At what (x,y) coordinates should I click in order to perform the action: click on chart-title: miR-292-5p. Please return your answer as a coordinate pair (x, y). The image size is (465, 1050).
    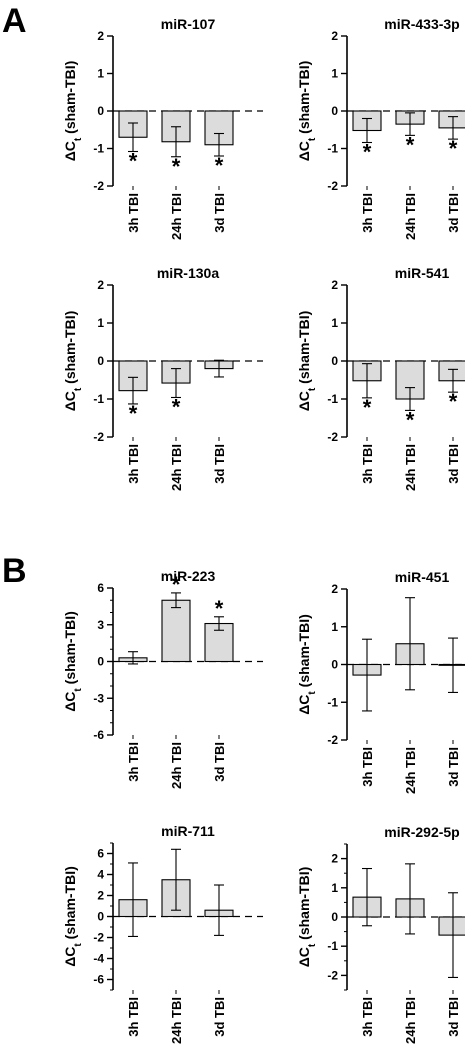
    Looking at the image, I should click on (421, 832).